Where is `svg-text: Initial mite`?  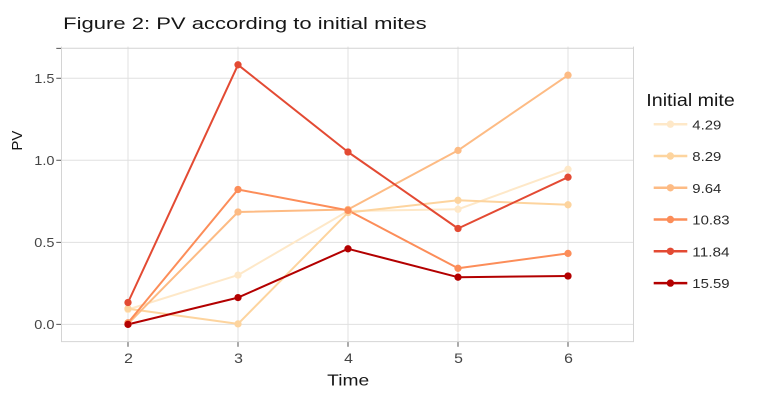
svg-text: Initial mite is located at coordinates (690, 100).